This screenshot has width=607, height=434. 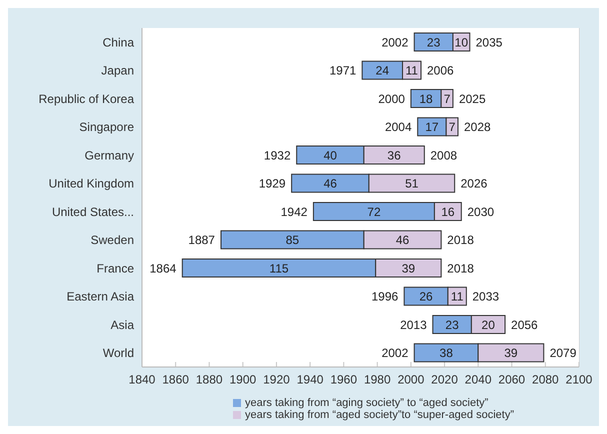 What do you see at coordinates (118, 42) in the screenshot?
I see `y-tick-label: China` at bounding box center [118, 42].